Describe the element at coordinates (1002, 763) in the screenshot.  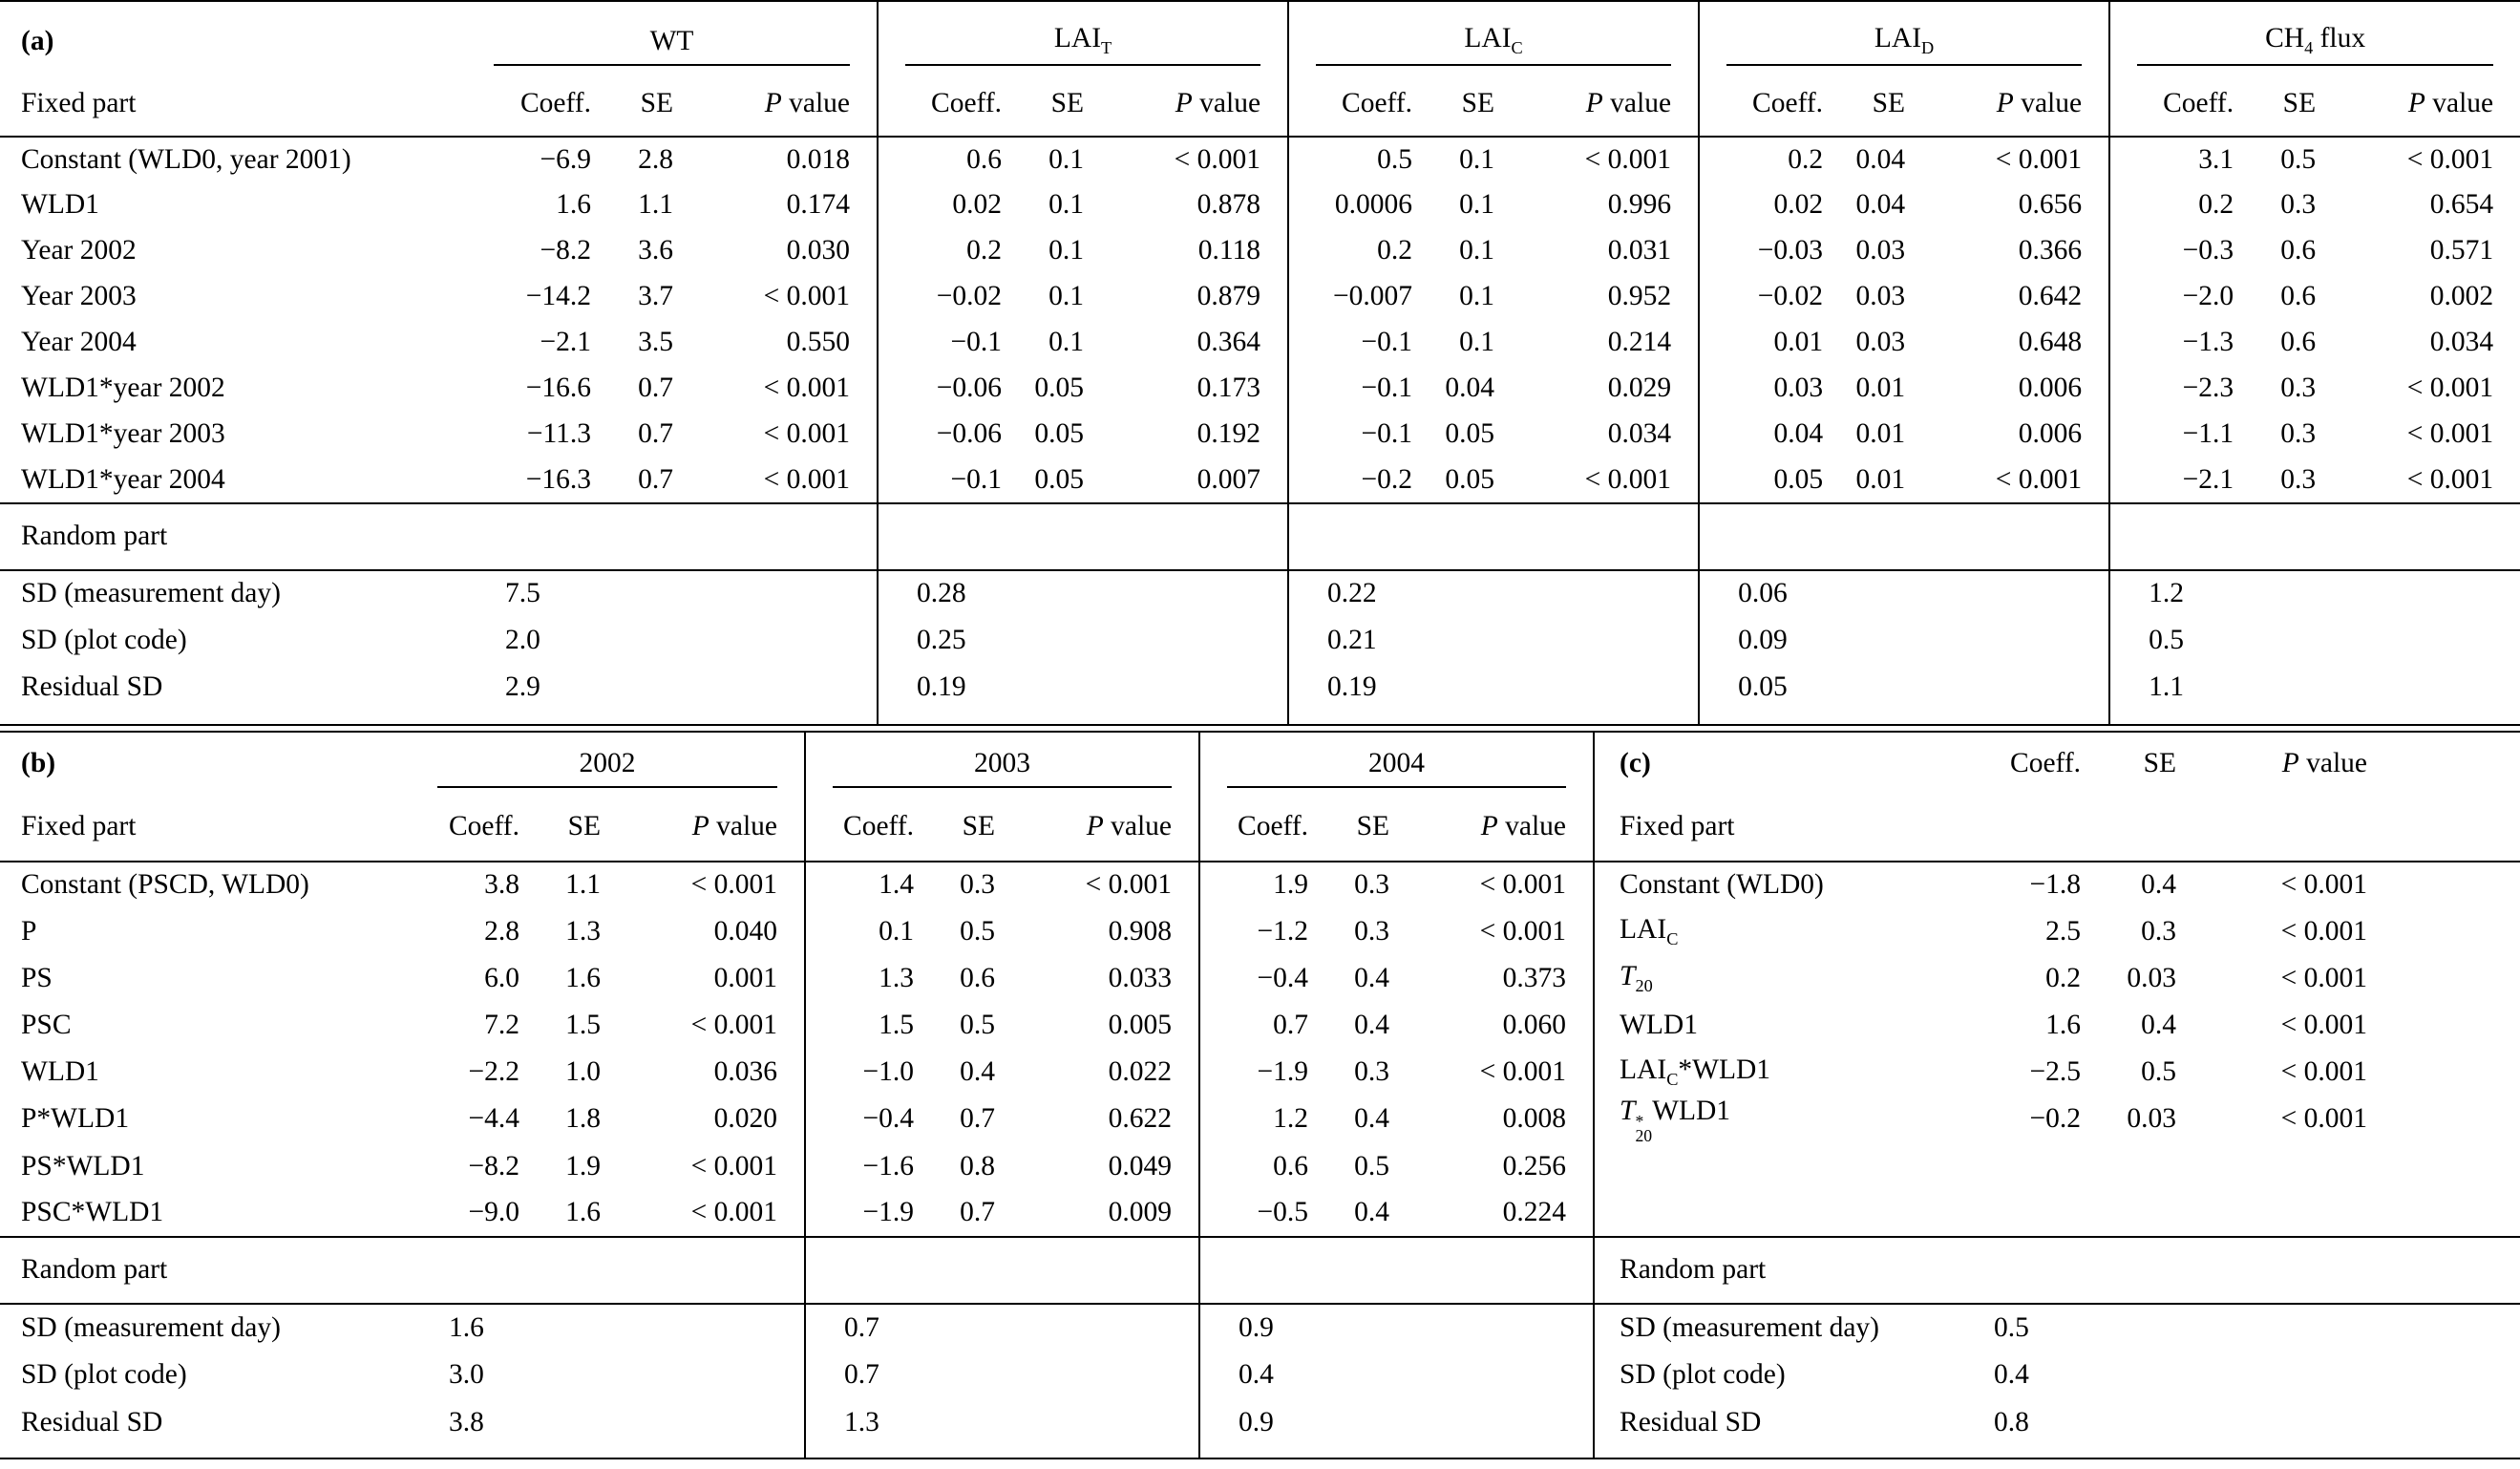
I see `group-title-2003: 2003` at that location.